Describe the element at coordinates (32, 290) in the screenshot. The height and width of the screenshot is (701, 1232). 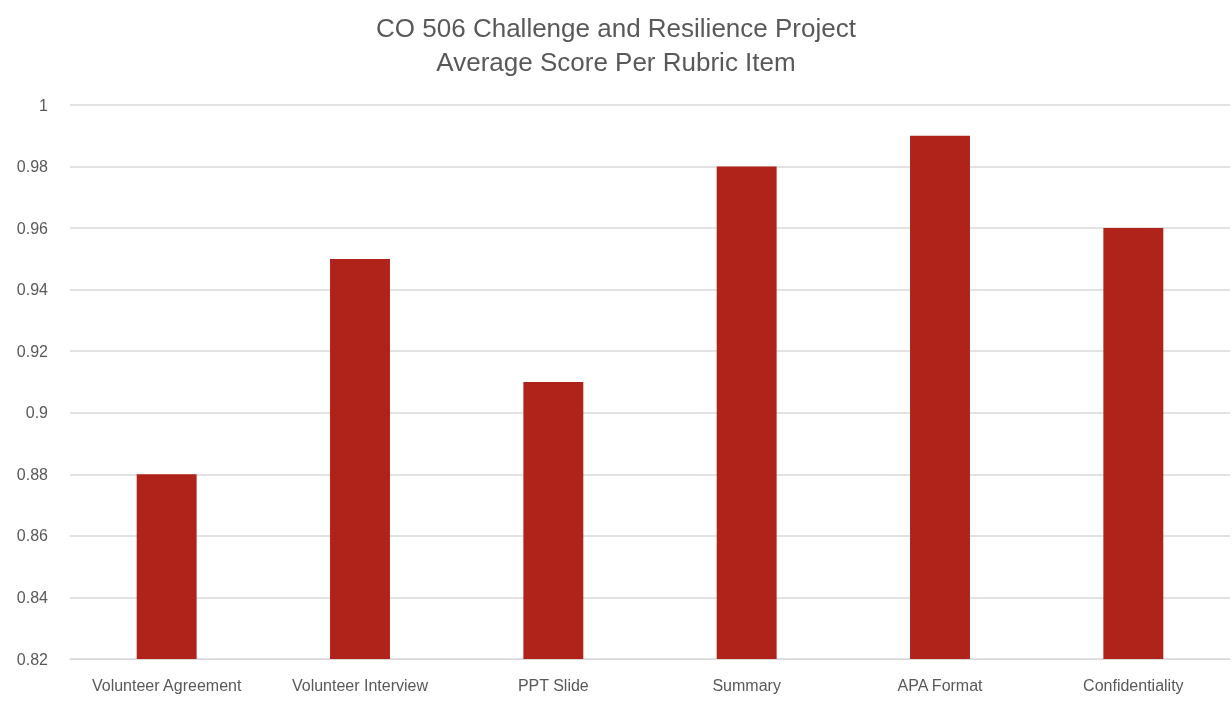
I see `y-tick-label: 0.94` at that location.